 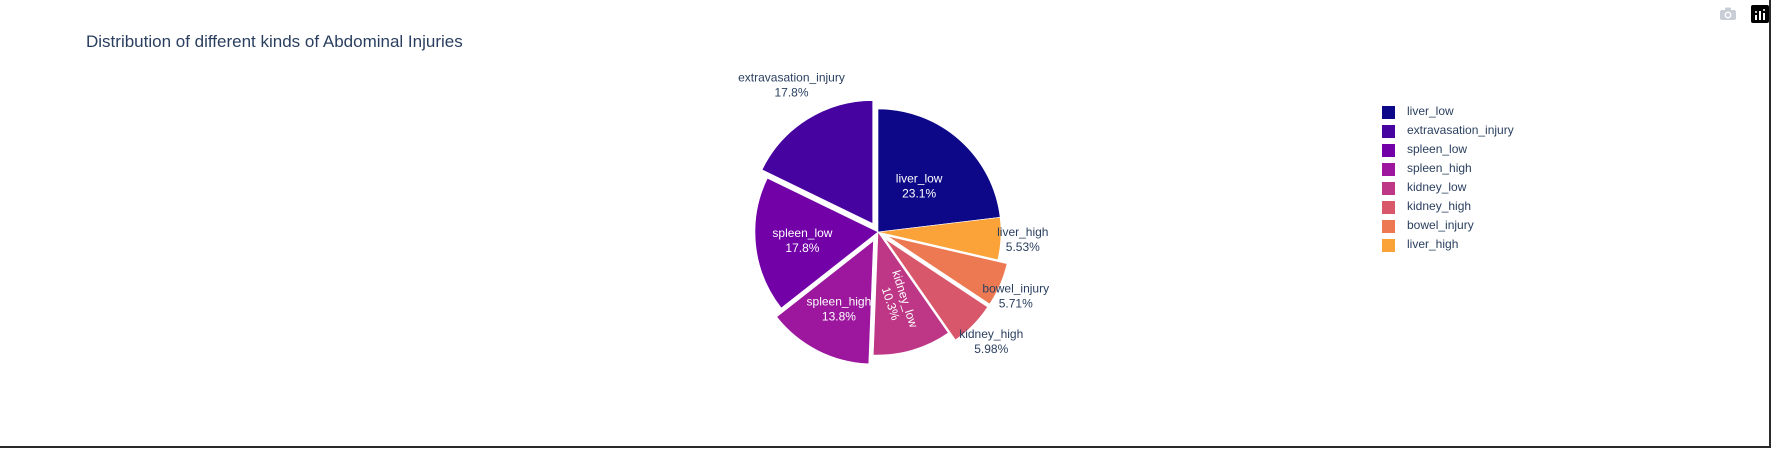 I want to click on slice-label-name: extravasation_injury, so click(x=791, y=78).